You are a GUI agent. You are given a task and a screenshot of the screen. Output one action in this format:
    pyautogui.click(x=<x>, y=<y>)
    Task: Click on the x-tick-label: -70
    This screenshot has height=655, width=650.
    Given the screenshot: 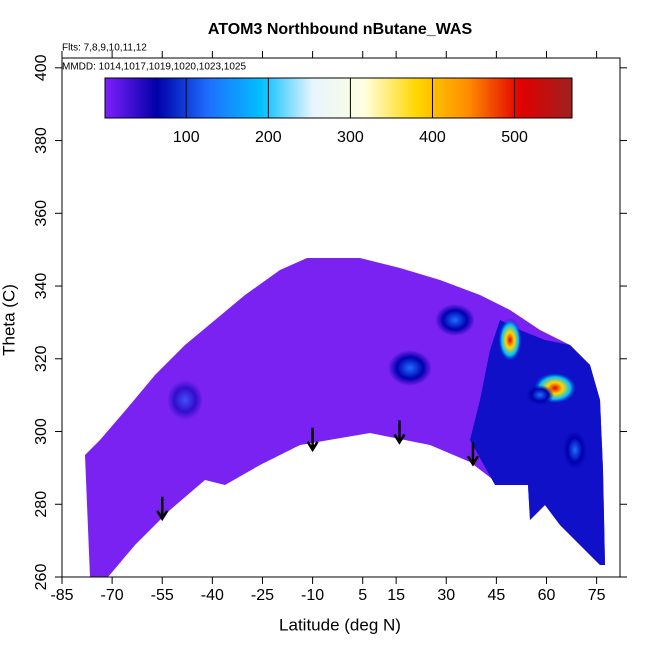 What is the action you would take?
    pyautogui.click(x=112, y=595)
    